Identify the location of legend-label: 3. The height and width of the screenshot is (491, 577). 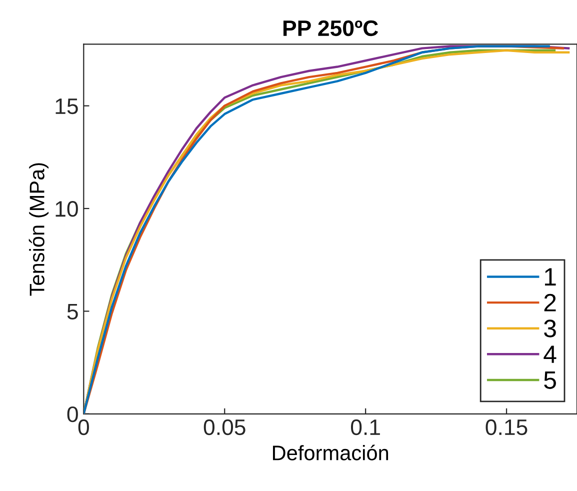
(550, 329).